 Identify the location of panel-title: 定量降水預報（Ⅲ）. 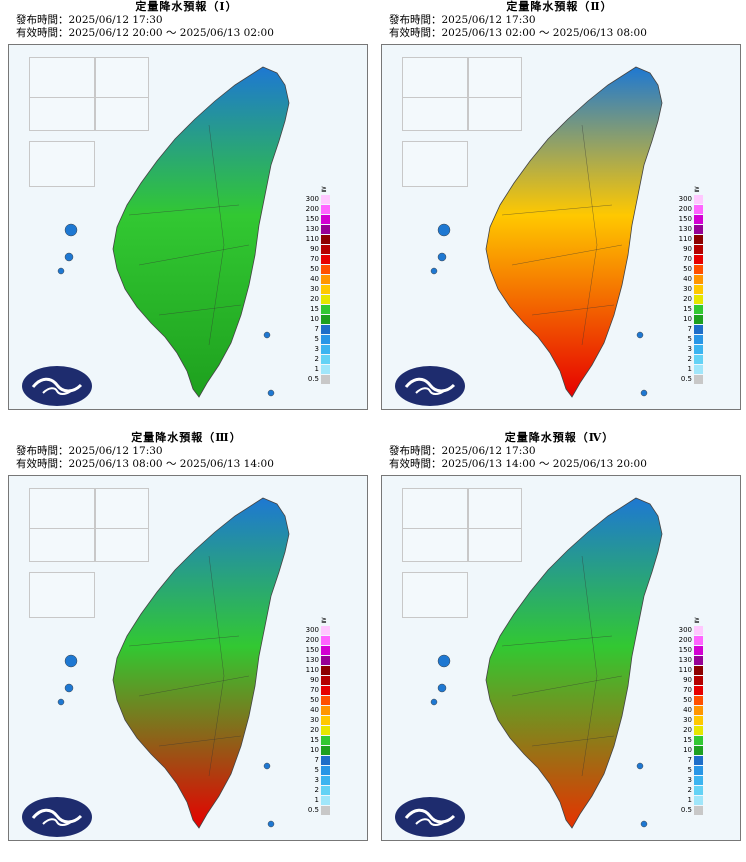
(186, 437).